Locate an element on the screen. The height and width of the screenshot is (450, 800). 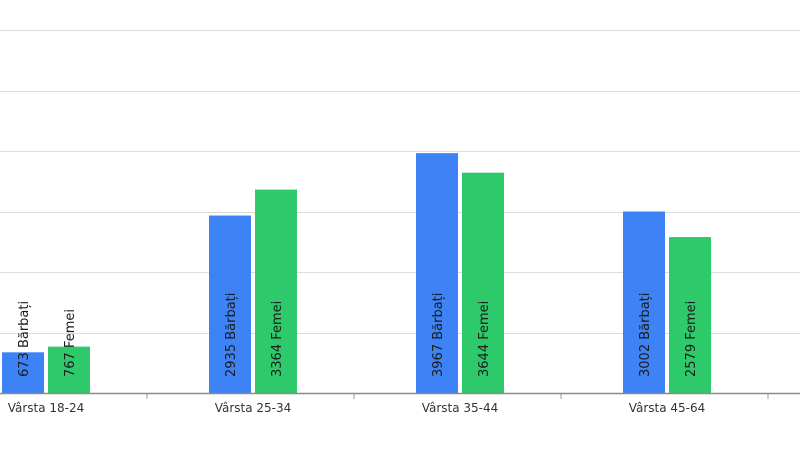
bar-label-barbati-0: 673 Bărbați is located at coordinates (24, 339).